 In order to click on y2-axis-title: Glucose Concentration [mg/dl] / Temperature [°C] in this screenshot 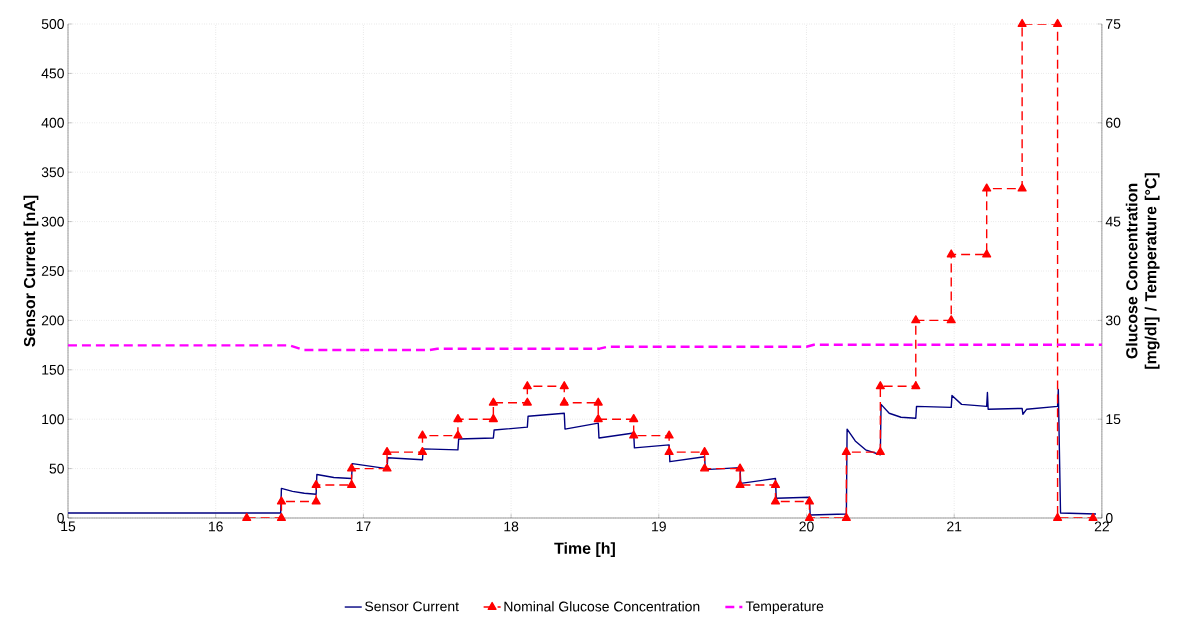, I will do `click(1142, 271)`.